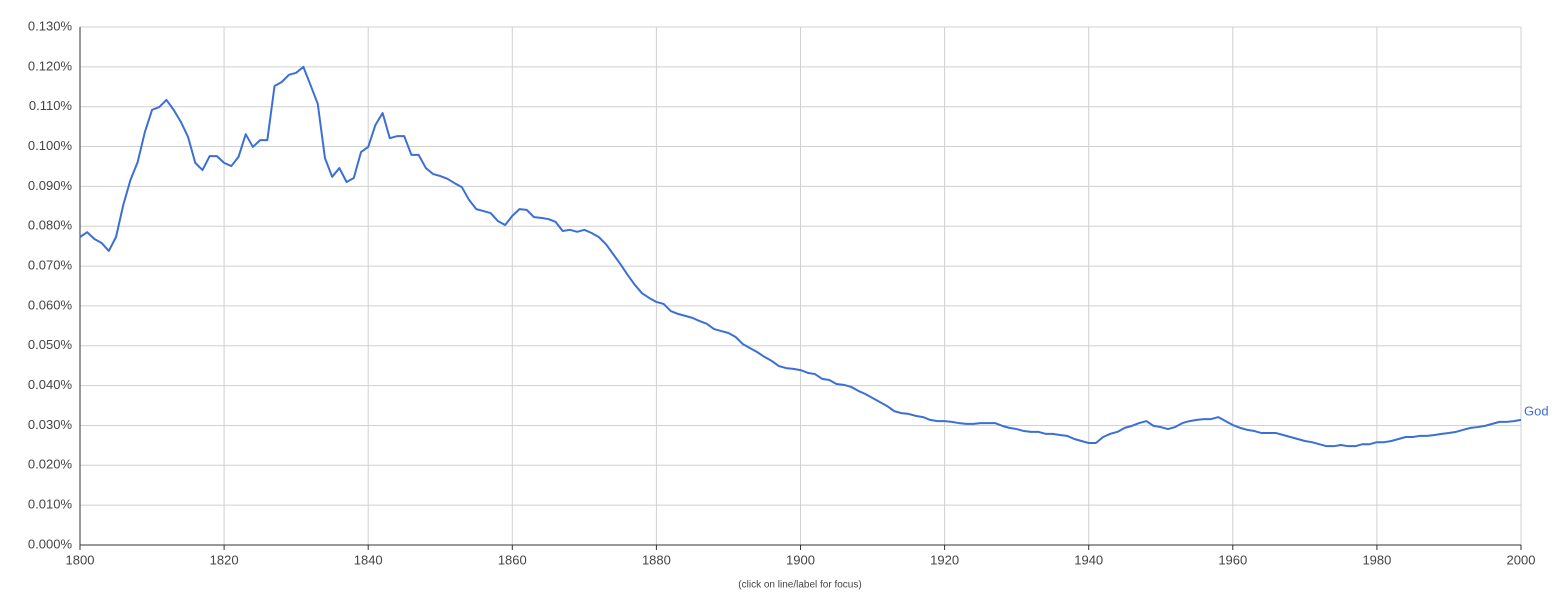  Describe the element at coordinates (656, 559) in the screenshot. I see `x-tick-label: 1880` at that location.